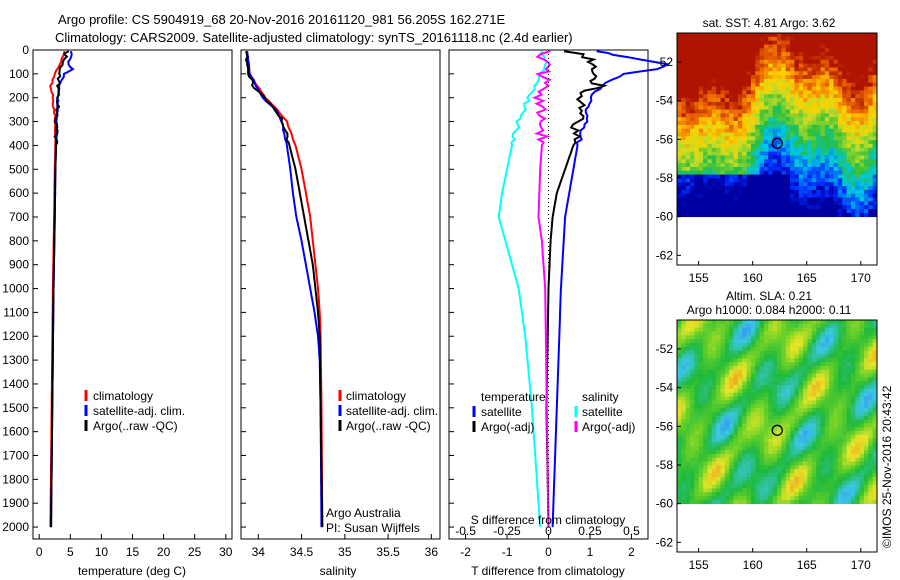  What do you see at coordinates (465, 531) in the screenshot?
I see `s-tick-label: -0.5` at bounding box center [465, 531].